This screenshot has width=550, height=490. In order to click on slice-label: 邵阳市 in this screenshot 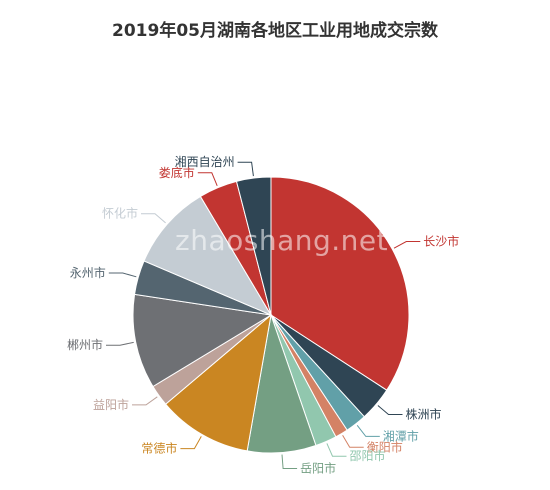, I will do `click(368, 455)`.